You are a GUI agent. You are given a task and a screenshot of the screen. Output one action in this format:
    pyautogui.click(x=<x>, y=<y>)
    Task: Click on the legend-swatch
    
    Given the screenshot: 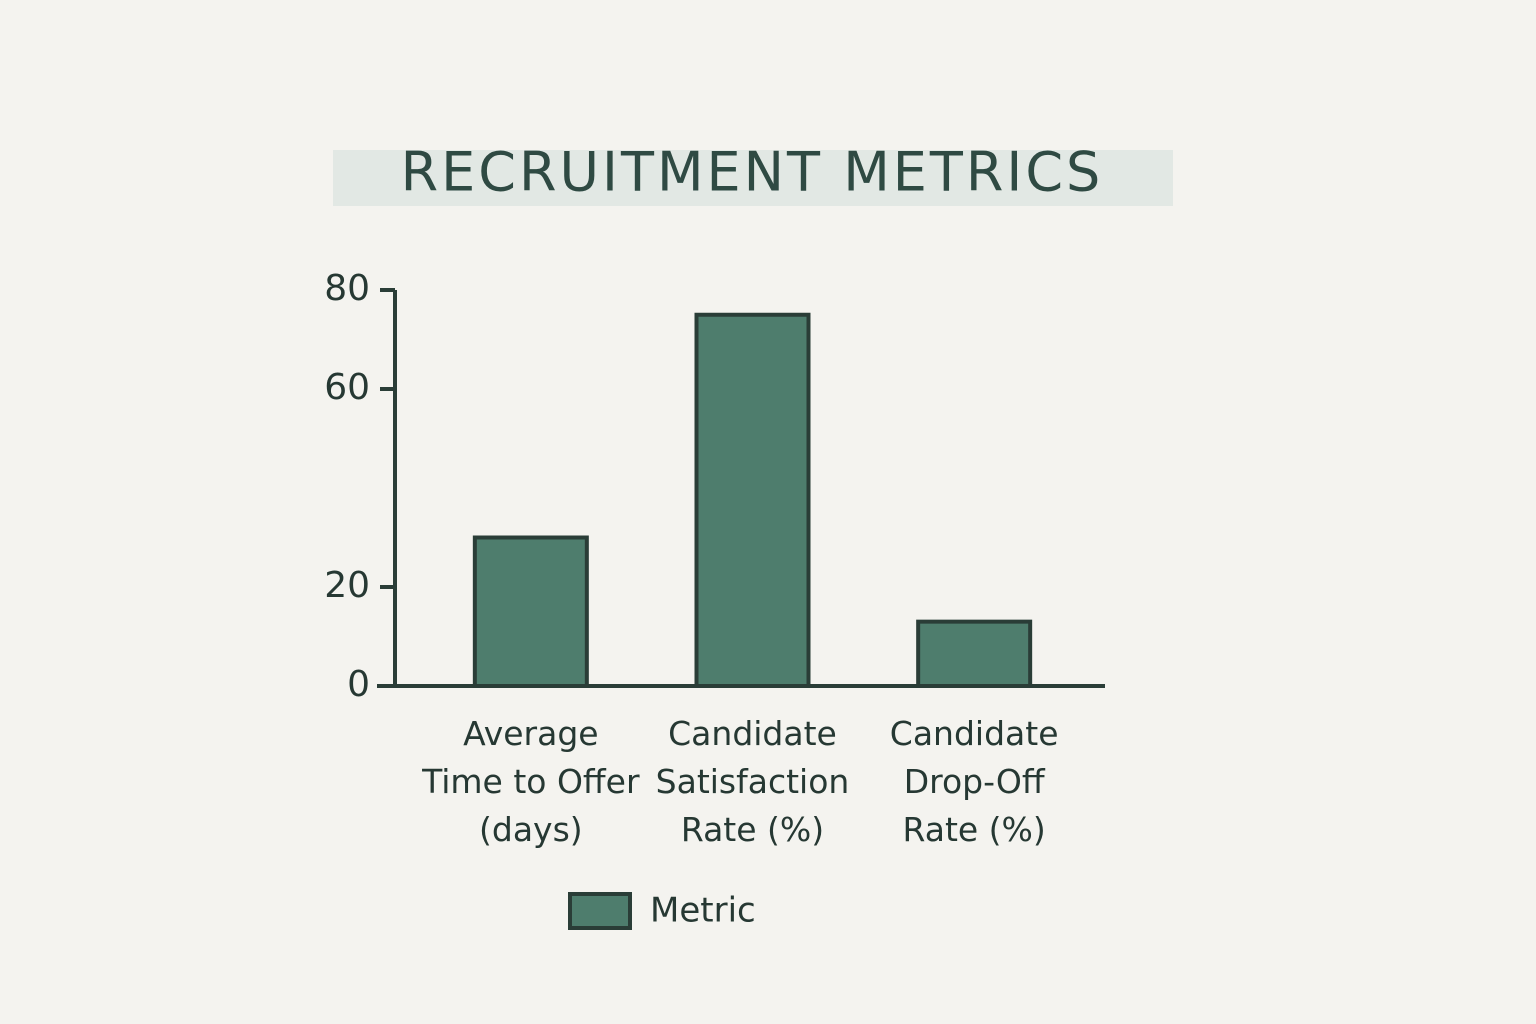 What is the action you would take?
    pyautogui.click(x=600, y=911)
    